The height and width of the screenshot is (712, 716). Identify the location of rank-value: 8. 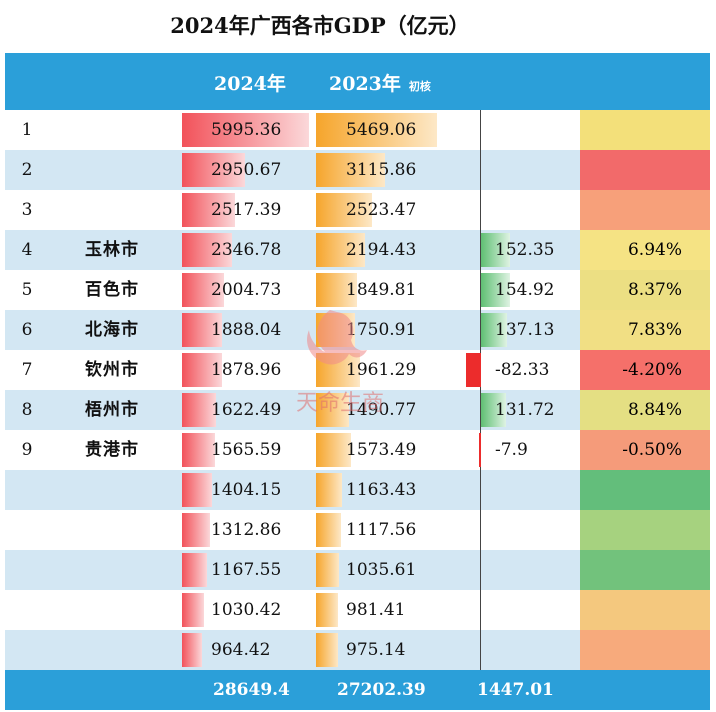
(27, 410).